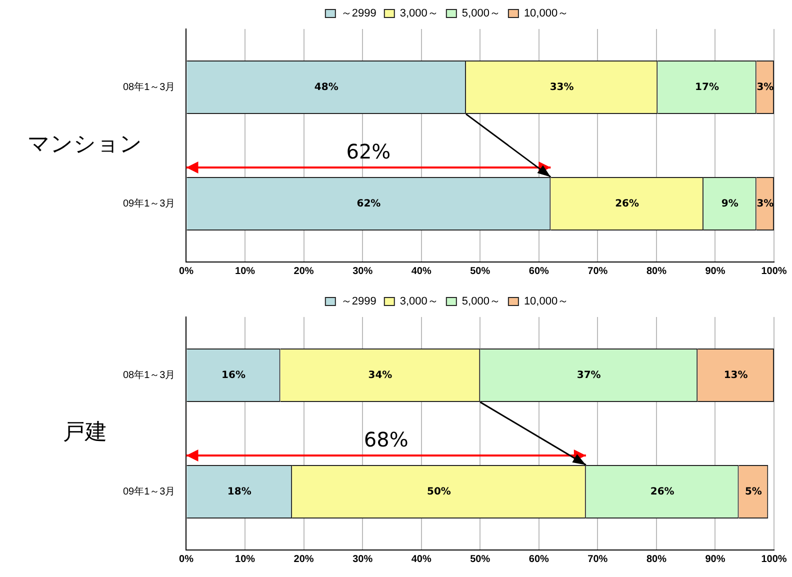  What do you see at coordinates (368, 152) in the screenshot?
I see `annotation: 62%` at bounding box center [368, 152].